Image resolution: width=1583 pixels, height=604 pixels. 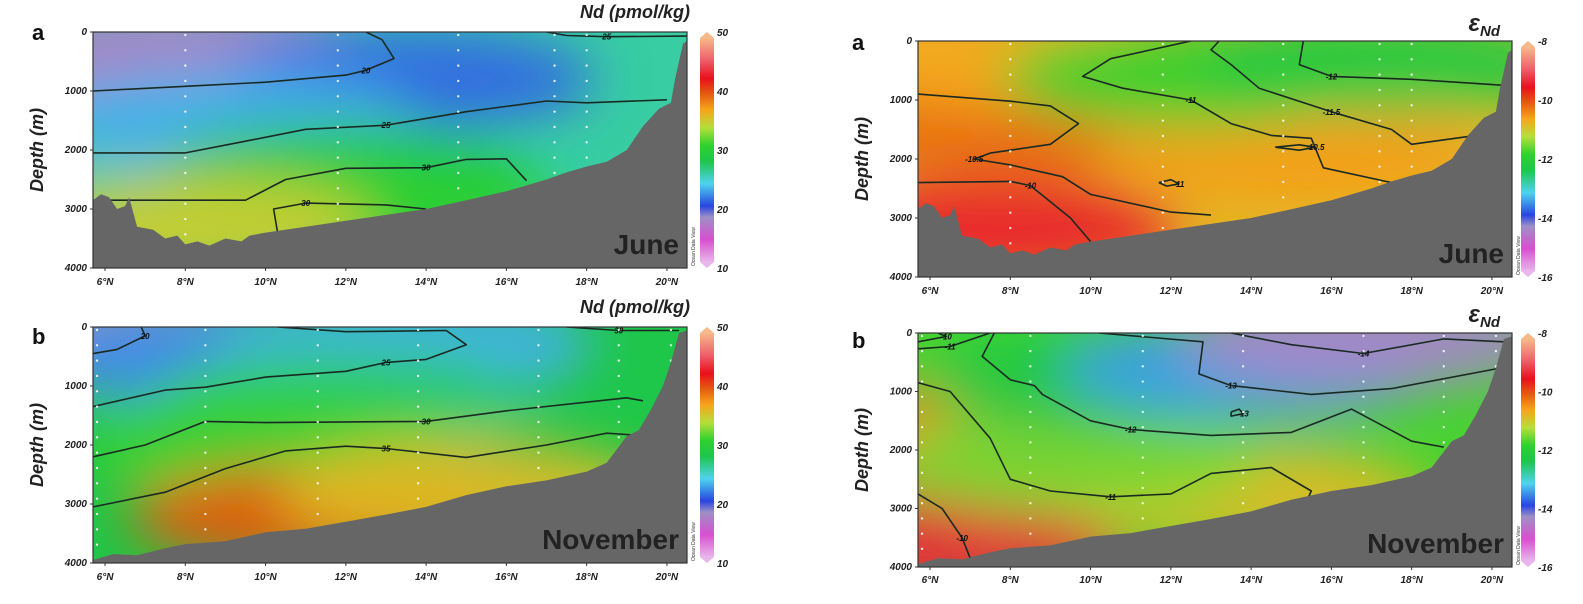 What do you see at coordinates (1545, 219) in the screenshot?
I see `colorbar-tick-label: -14` at bounding box center [1545, 219].